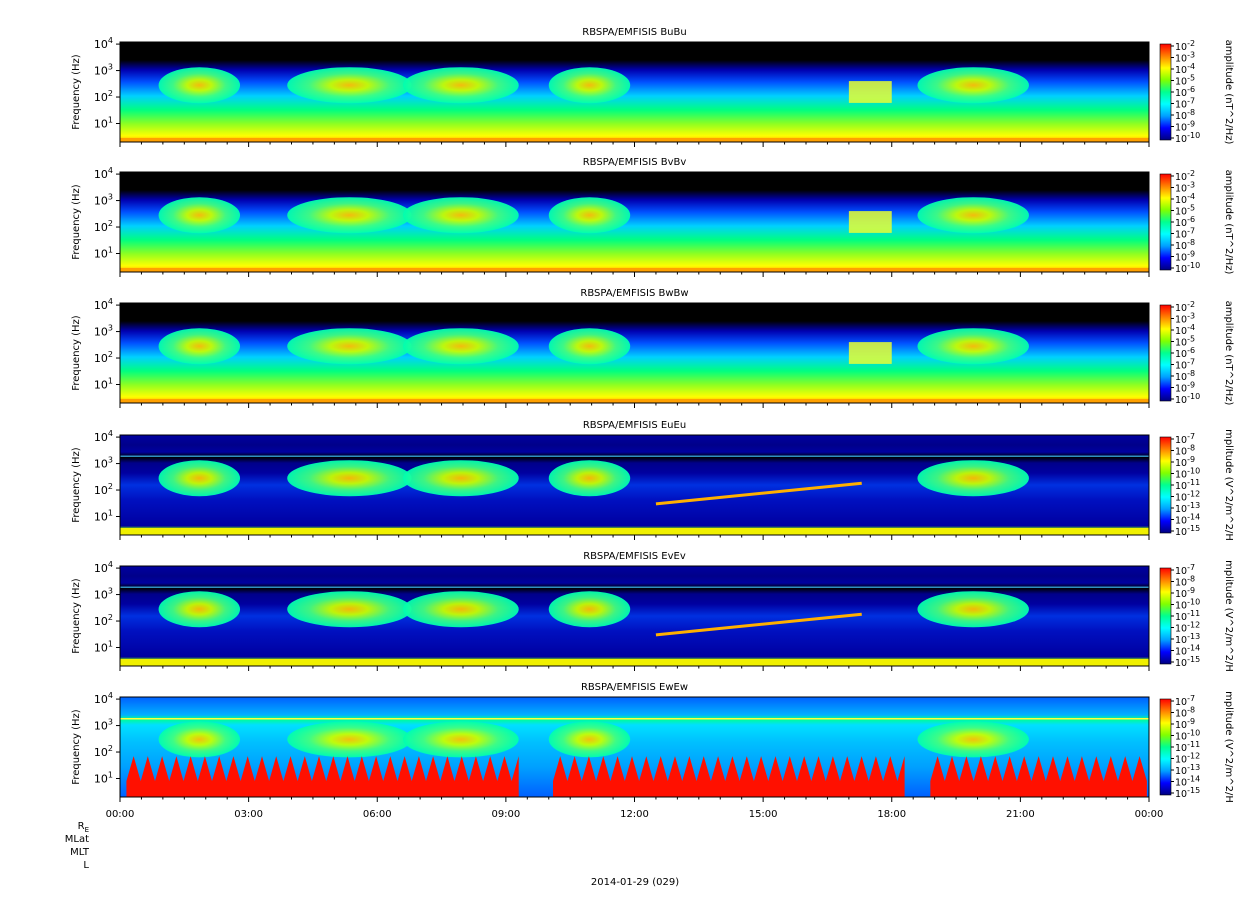 The height and width of the screenshot is (899, 1248). Describe the element at coordinates (634, 425) in the screenshot. I see `panel-title: RBSPA/EMFISIS EuEu` at that location.